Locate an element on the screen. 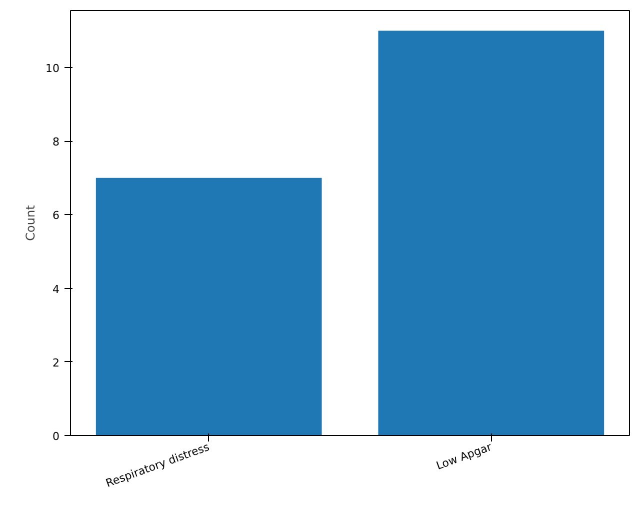 This screenshot has height=525, width=641. y-tick-label: 2 is located at coordinates (56, 363).